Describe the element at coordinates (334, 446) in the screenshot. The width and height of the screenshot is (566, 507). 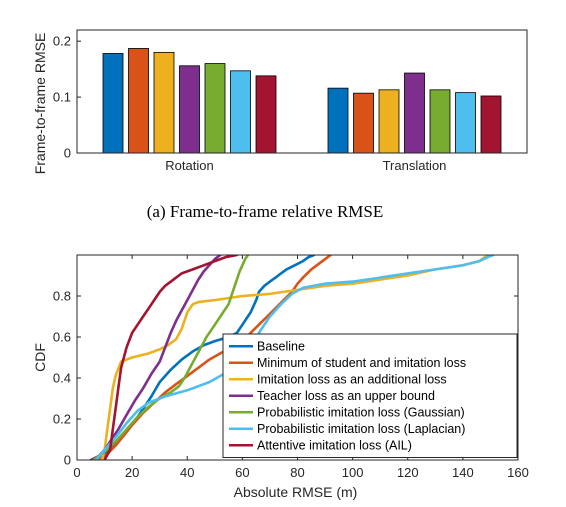
I see `legend-entry-6: Attentive imitation loss (AIL)` at that location.